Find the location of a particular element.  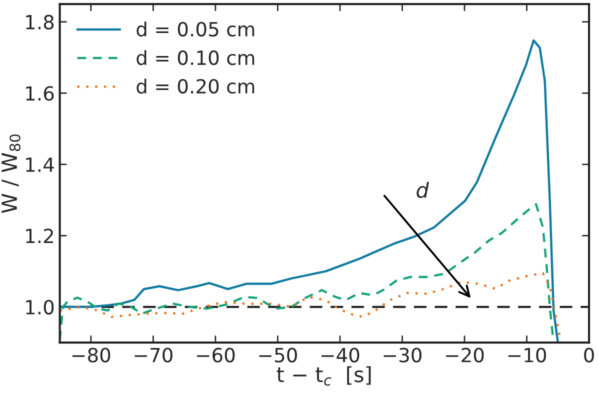

y-tick-label: 1.8 is located at coordinates (40, 22).